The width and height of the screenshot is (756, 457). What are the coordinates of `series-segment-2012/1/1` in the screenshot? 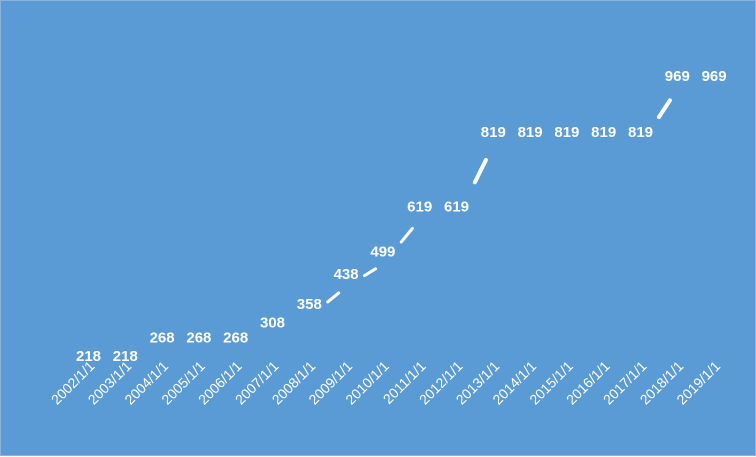 It's located at (480, 171).